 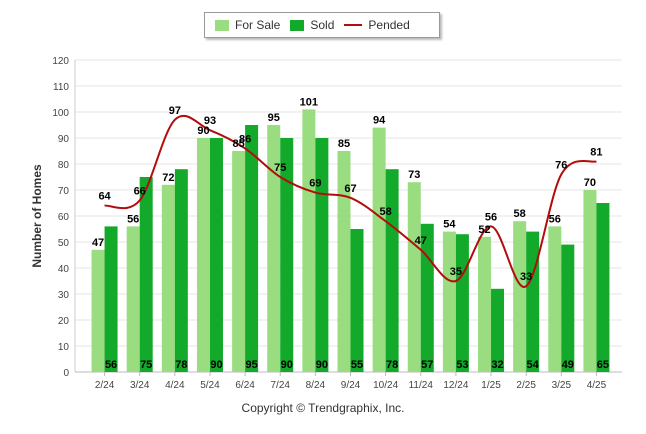 I want to click on y-tick-label: 30, so click(x=64, y=295).